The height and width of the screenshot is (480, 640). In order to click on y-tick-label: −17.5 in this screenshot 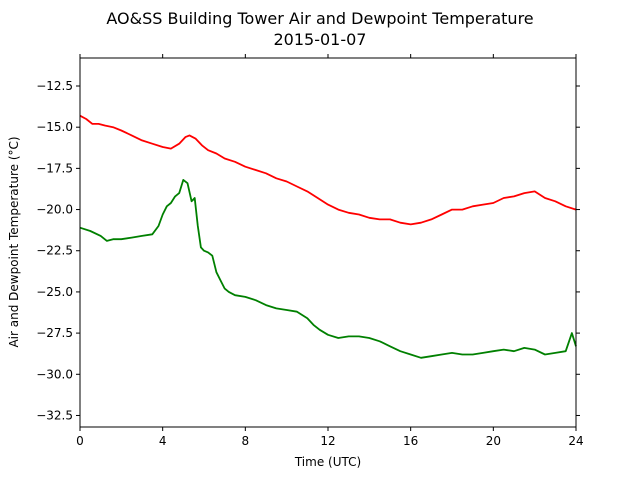, I will do `click(54, 168)`.